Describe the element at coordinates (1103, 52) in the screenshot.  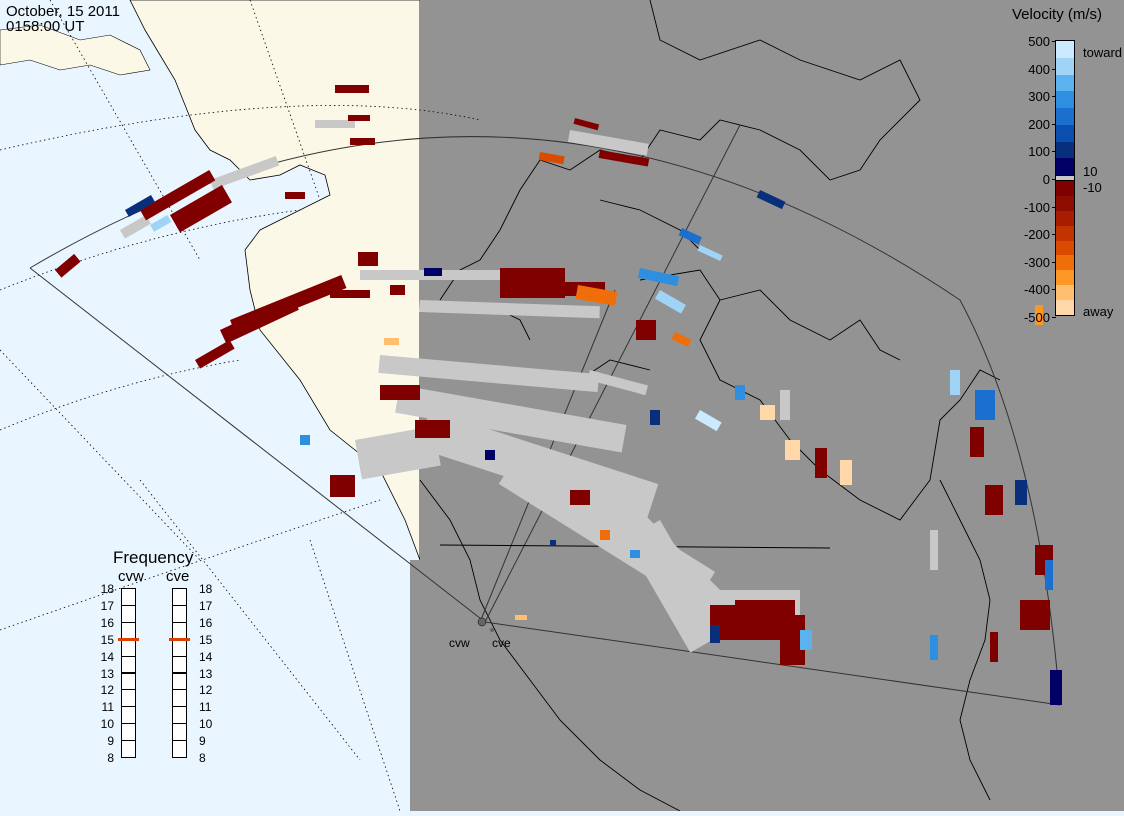
I see `toward-label: toward` at that location.